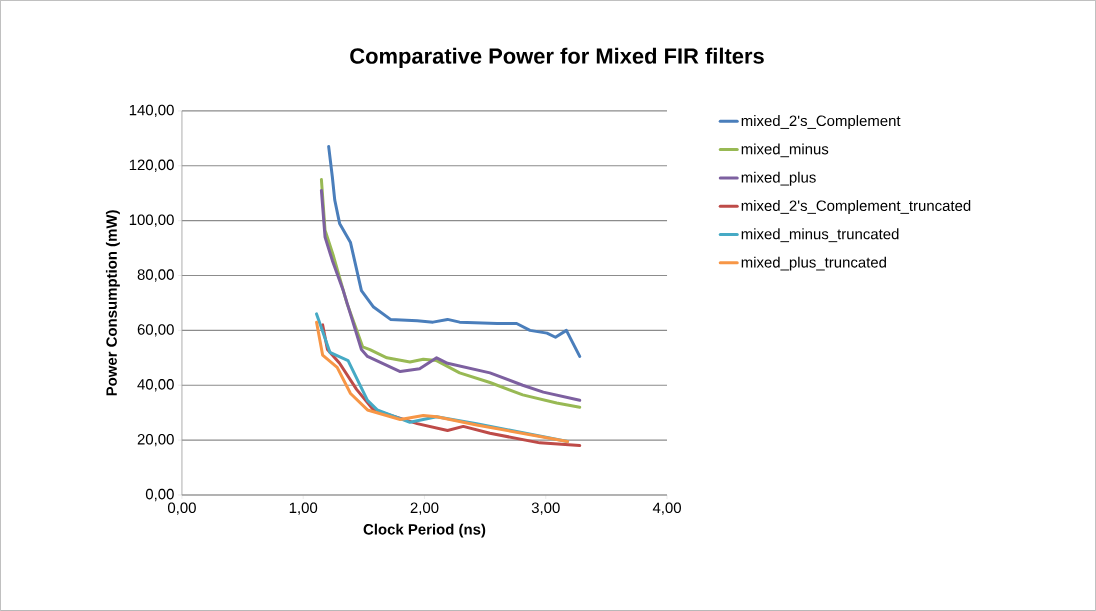  I want to click on x-tick-label: 0,00, so click(181, 508).